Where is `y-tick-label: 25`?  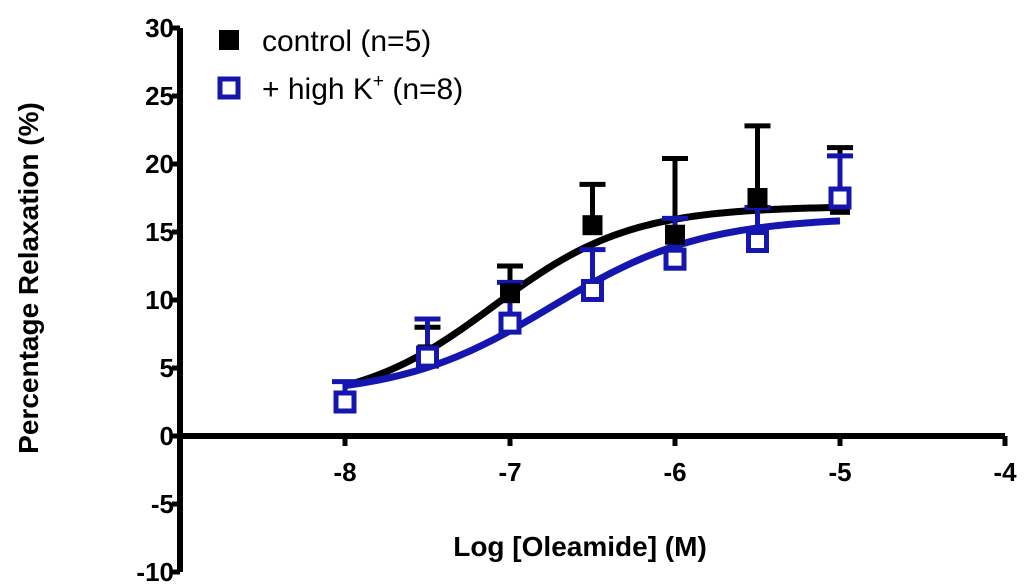 y-tick-label: 25 is located at coordinates (159, 96).